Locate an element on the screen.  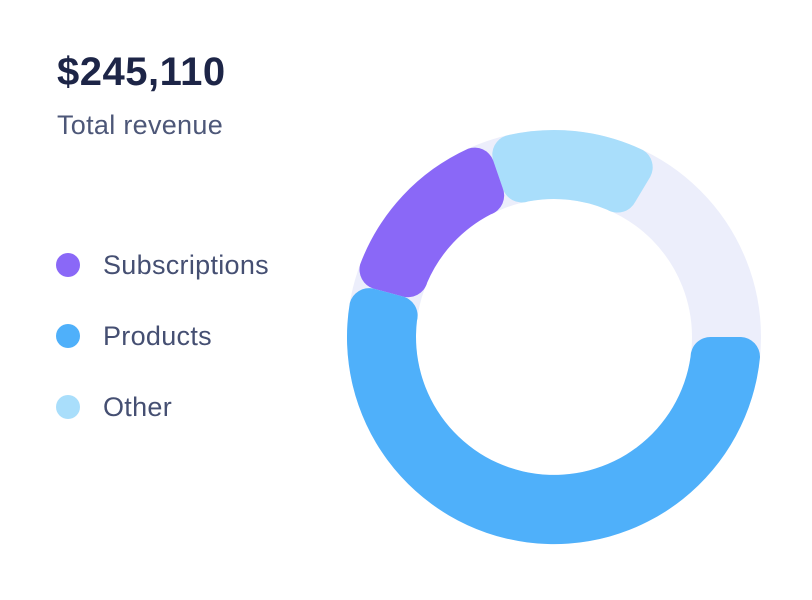
legend-item-subscriptions: Subscriptions is located at coordinates (162, 265).